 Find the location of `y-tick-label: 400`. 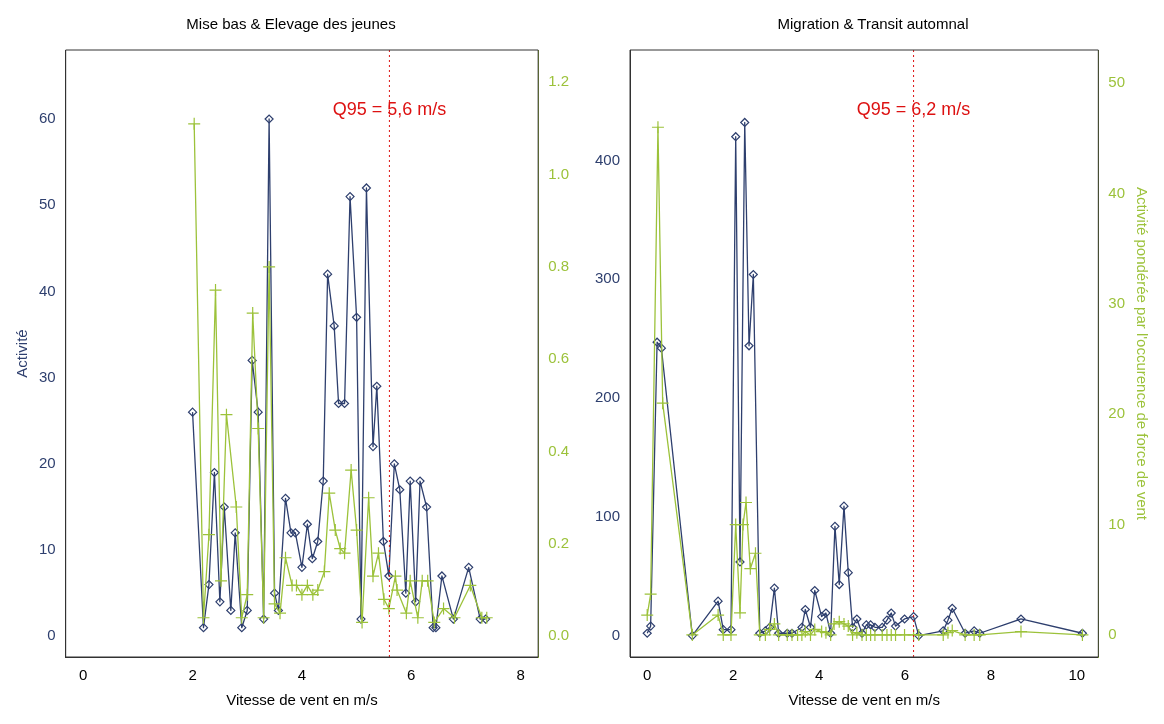

y-tick-label: 400 is located at coordinates (608, 159).